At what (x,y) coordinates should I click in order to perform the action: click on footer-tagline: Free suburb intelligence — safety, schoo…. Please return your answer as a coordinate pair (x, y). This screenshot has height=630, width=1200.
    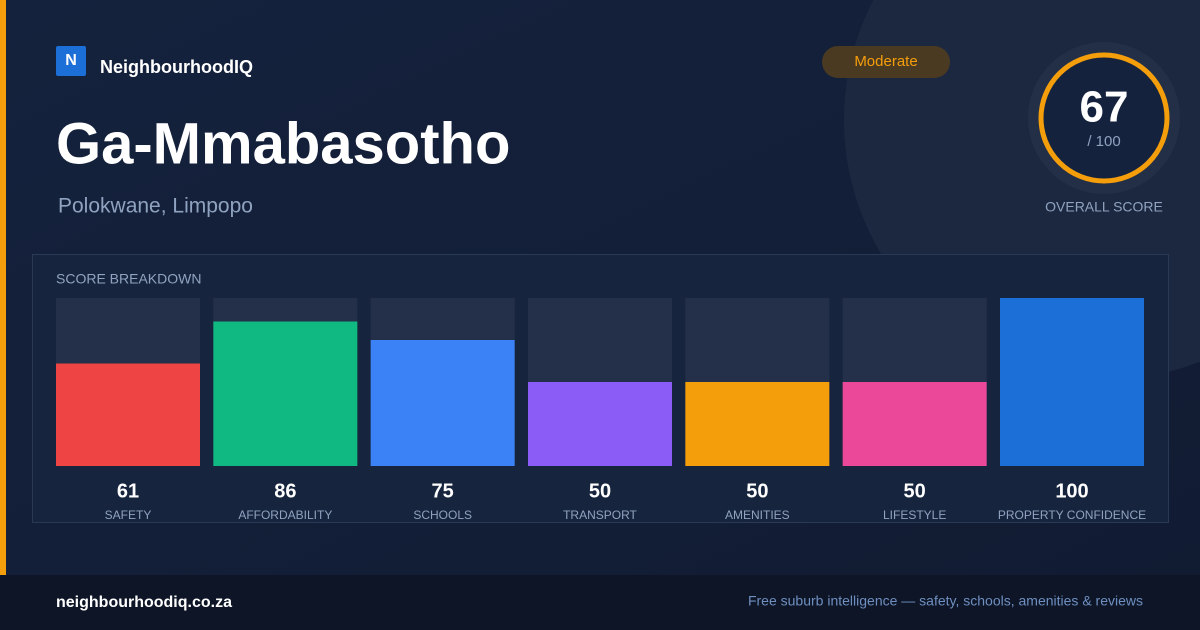
    Looking at the image, I should click on (945, 601).